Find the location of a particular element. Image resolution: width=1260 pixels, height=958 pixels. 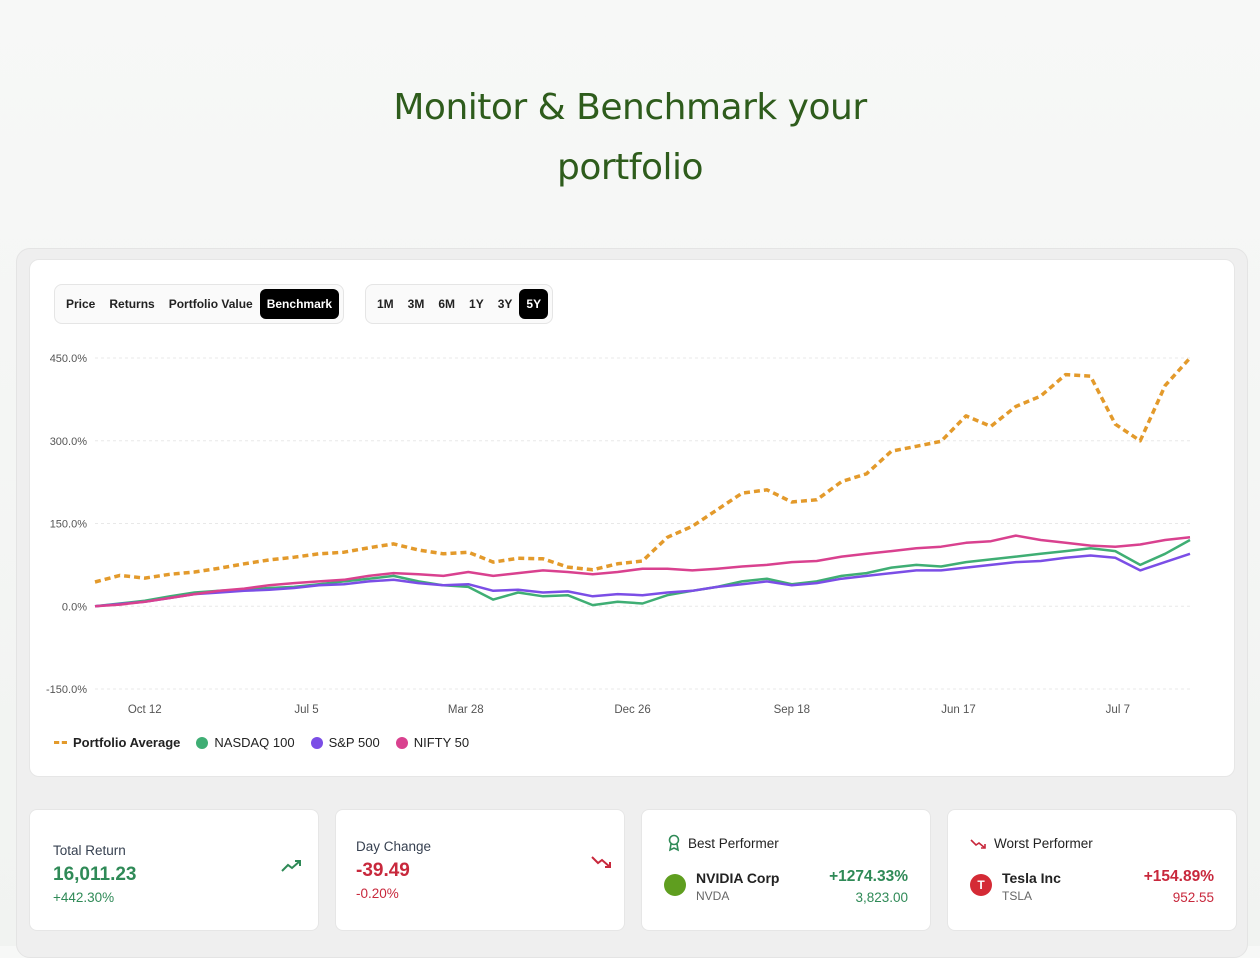

range-3m: 3M is located at coordinates (416, 304).